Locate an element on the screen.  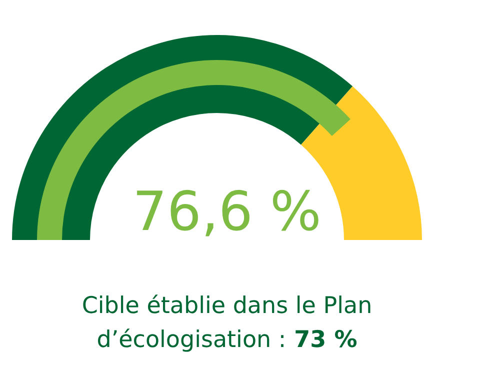
text: 76,6 % is located at coordinates (227, 211).